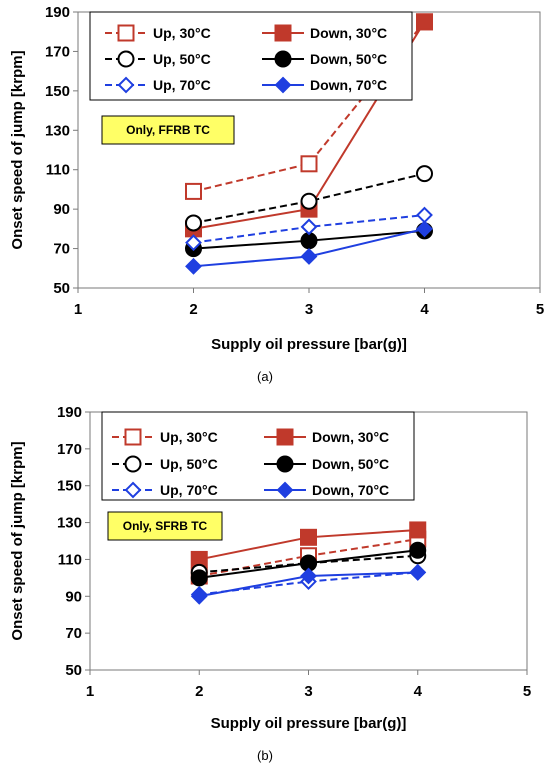 The height and width of the screenshot is (772, 550). I want to click on figure-caption: (b), so click(265, 755).